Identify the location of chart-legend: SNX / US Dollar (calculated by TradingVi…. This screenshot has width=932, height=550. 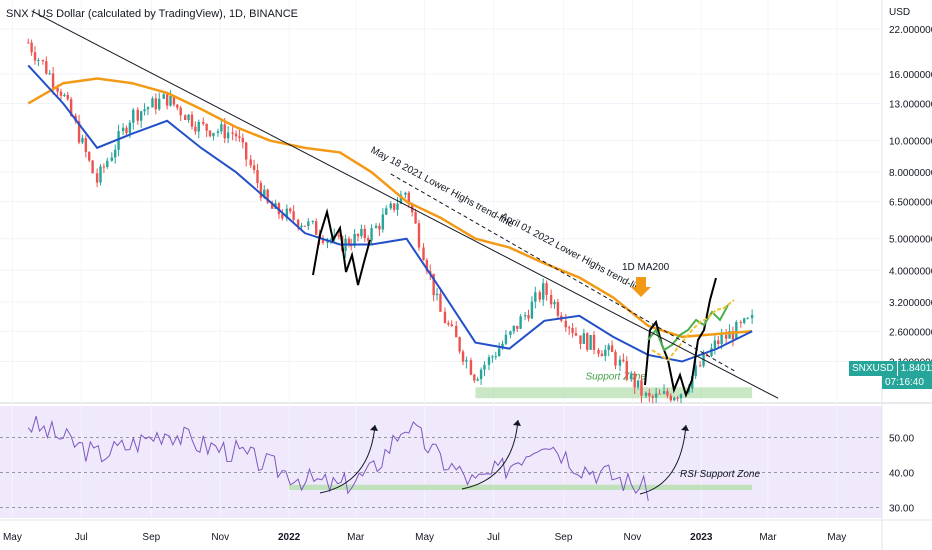
(152, 14).